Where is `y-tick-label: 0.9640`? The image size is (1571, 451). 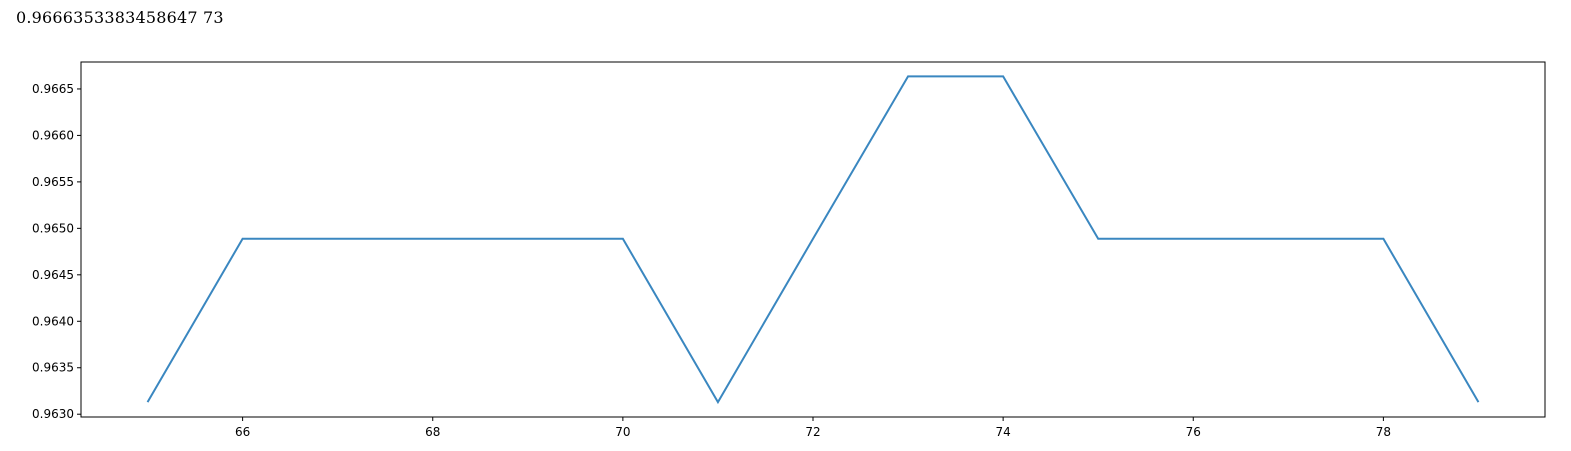 y-tick-label: 0.9640 is located at coordinates (53, 321).